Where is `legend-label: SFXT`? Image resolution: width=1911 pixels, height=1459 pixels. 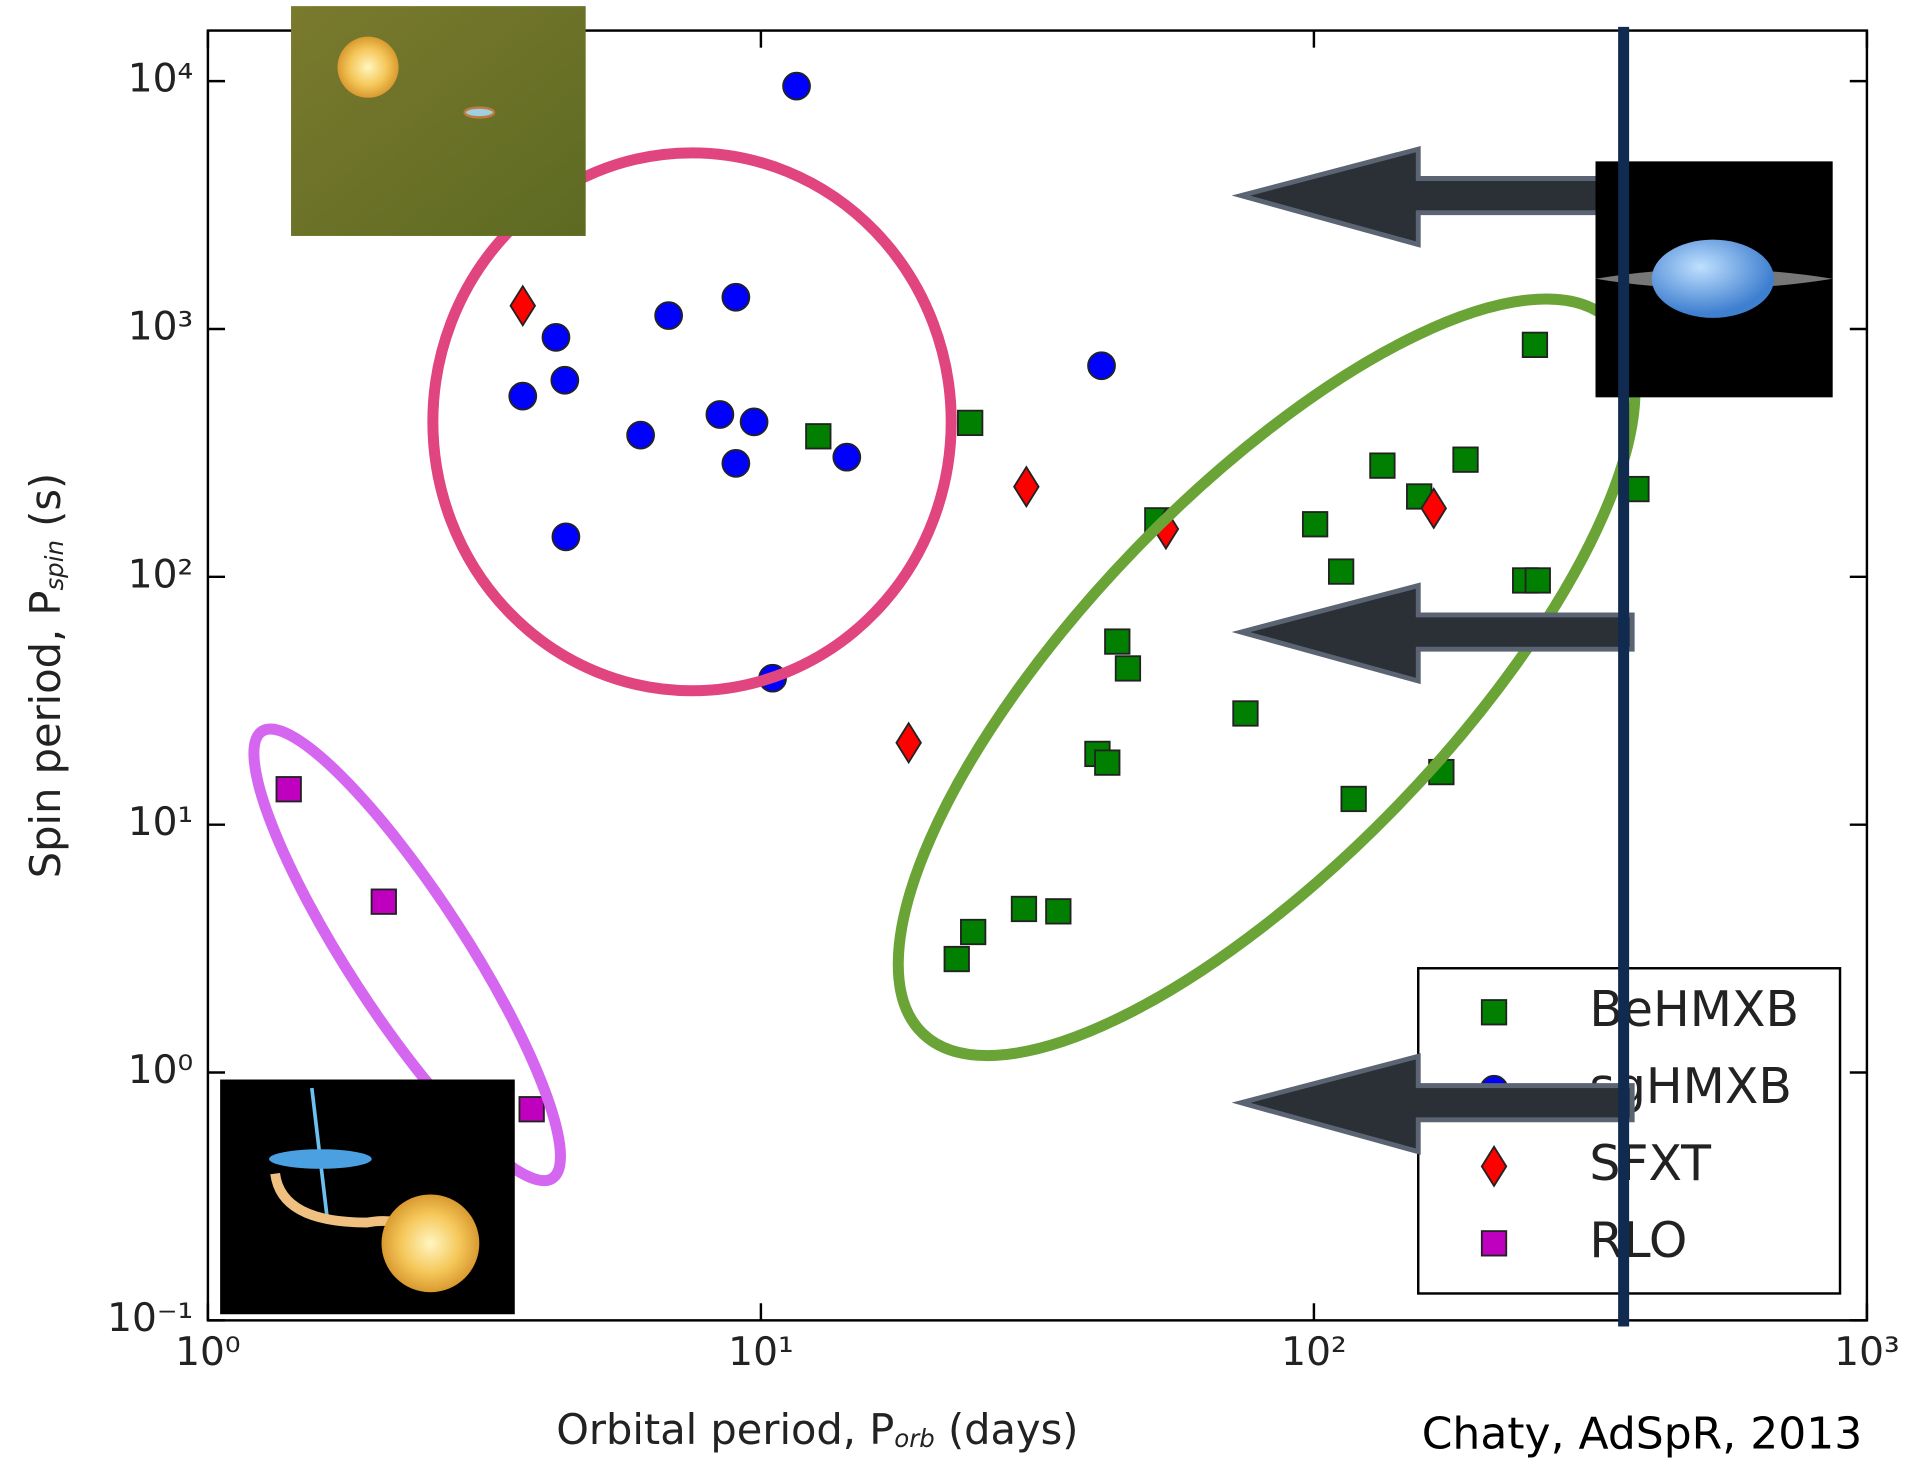
legend-label: SFXT is located at coordinates (1650, 1163).